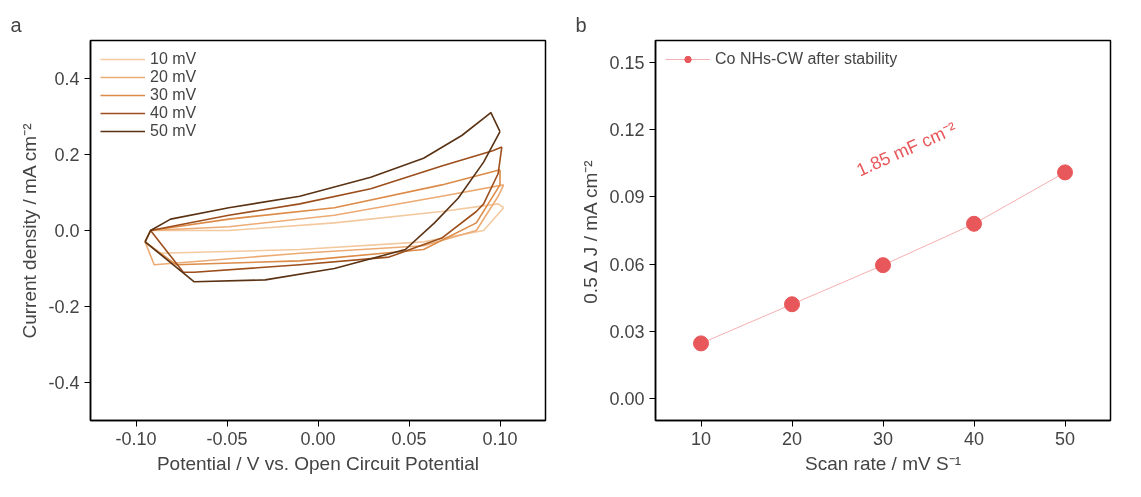 The width and height of the screenshot is (1141, 497). I want to click on x-tick-label: 0.00, so click(318, 438).